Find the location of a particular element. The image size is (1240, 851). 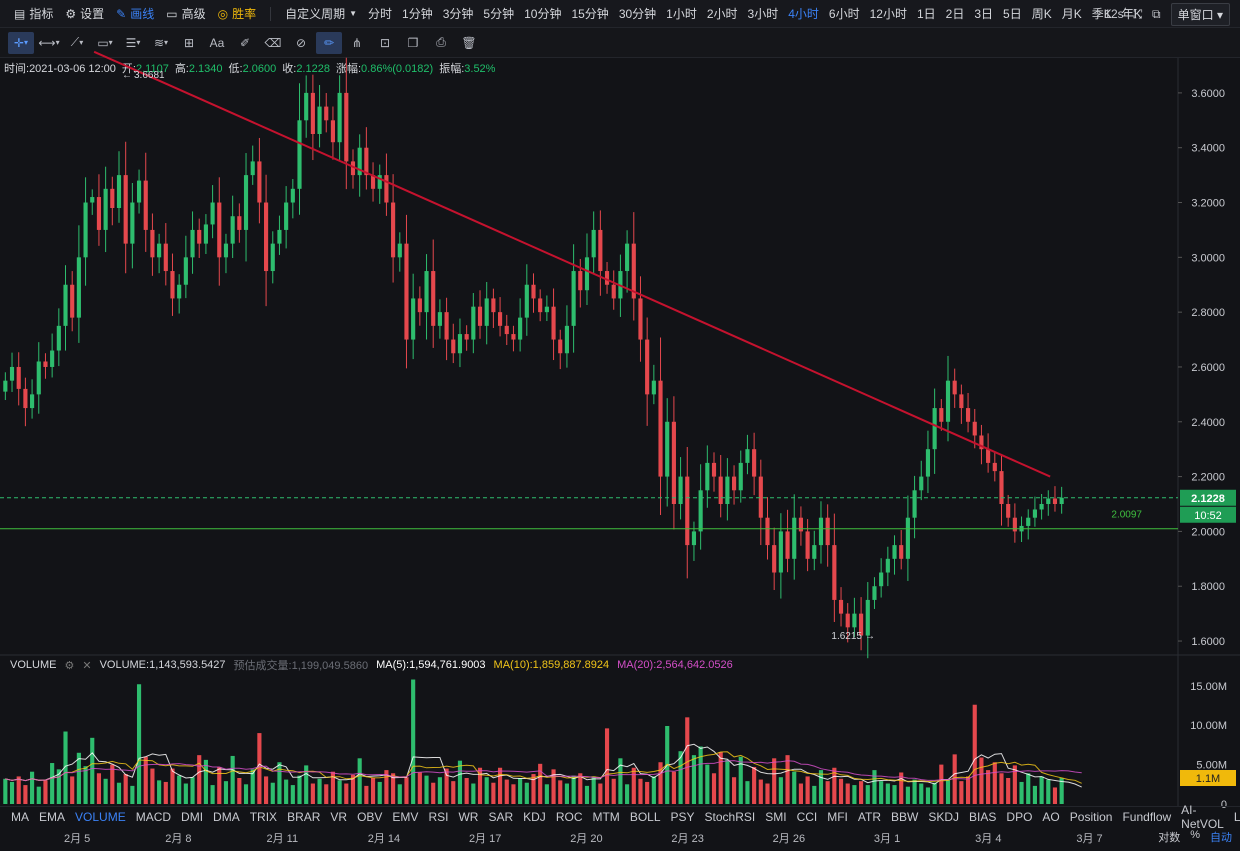

indicator-fundflow: Fundflow is located at coordinates (1147, 816).